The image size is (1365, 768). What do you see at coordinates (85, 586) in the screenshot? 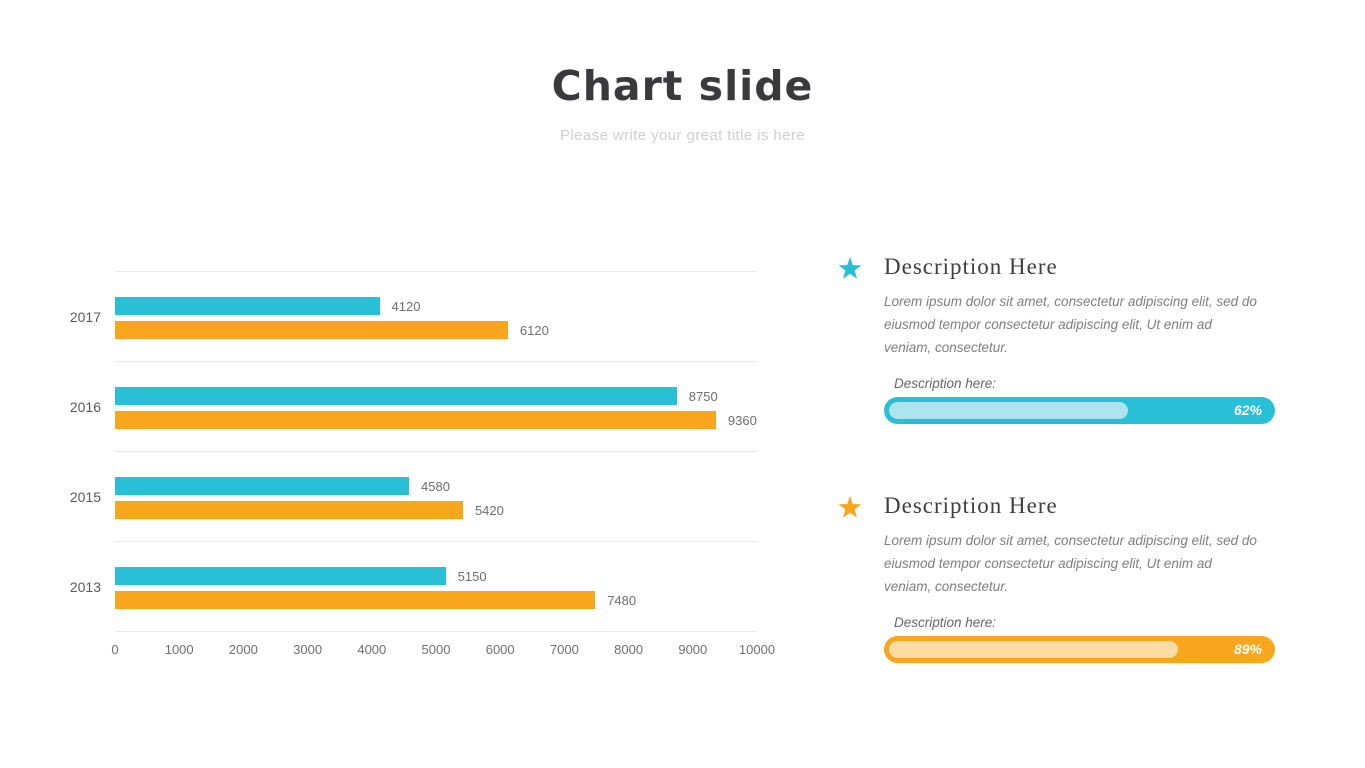
I see `category-label: 2013` at bounding box center [85, 586].